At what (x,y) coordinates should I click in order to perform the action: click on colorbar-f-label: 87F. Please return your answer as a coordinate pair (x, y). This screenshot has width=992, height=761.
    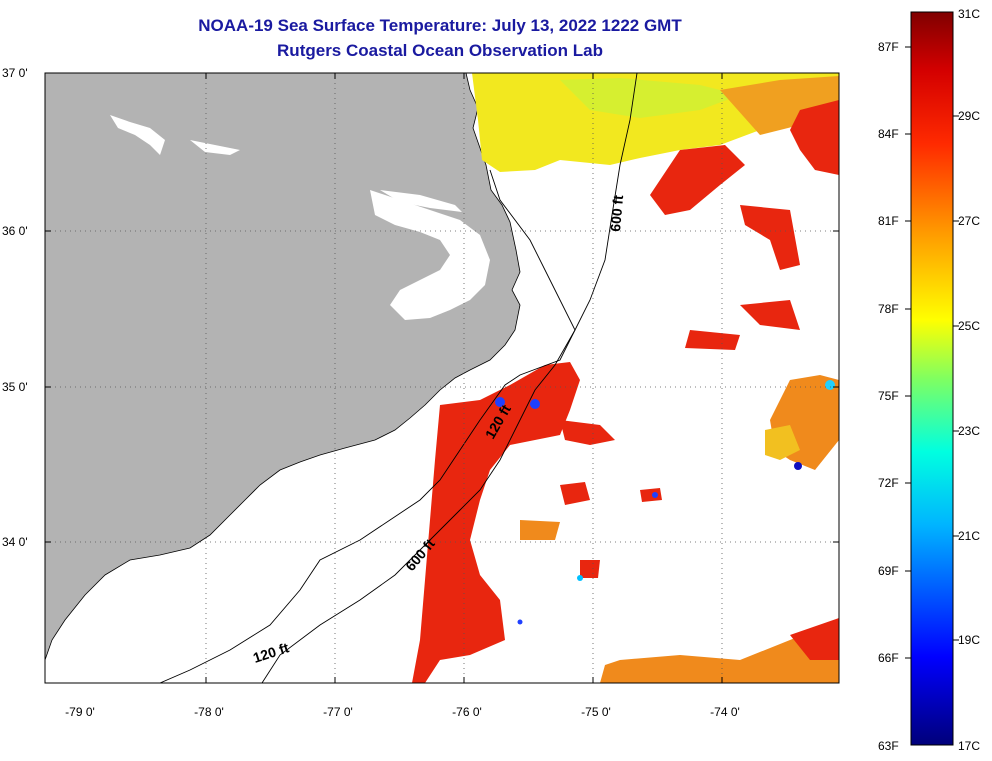
    Looking at the image, I should click on (888, 47).